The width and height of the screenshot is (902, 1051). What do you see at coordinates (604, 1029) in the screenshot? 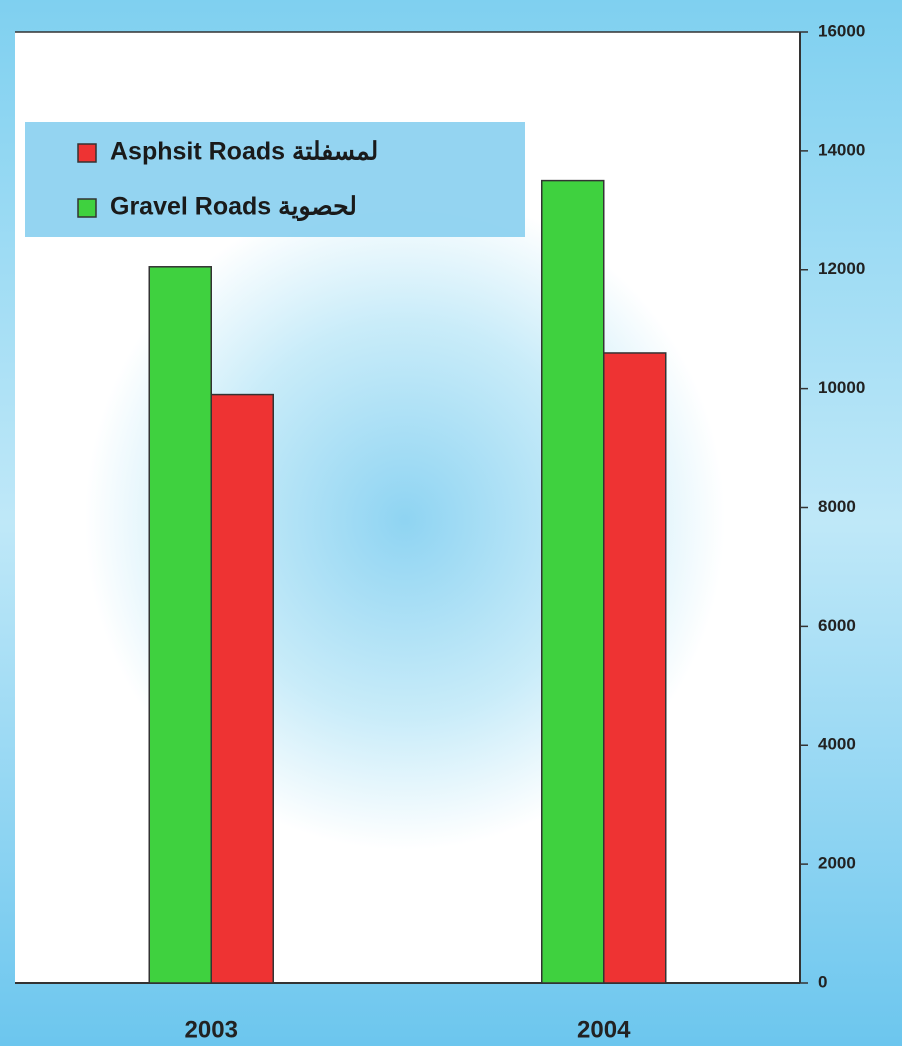
I see `x-tick-label: 2004` at bounding box center [604, 1029].